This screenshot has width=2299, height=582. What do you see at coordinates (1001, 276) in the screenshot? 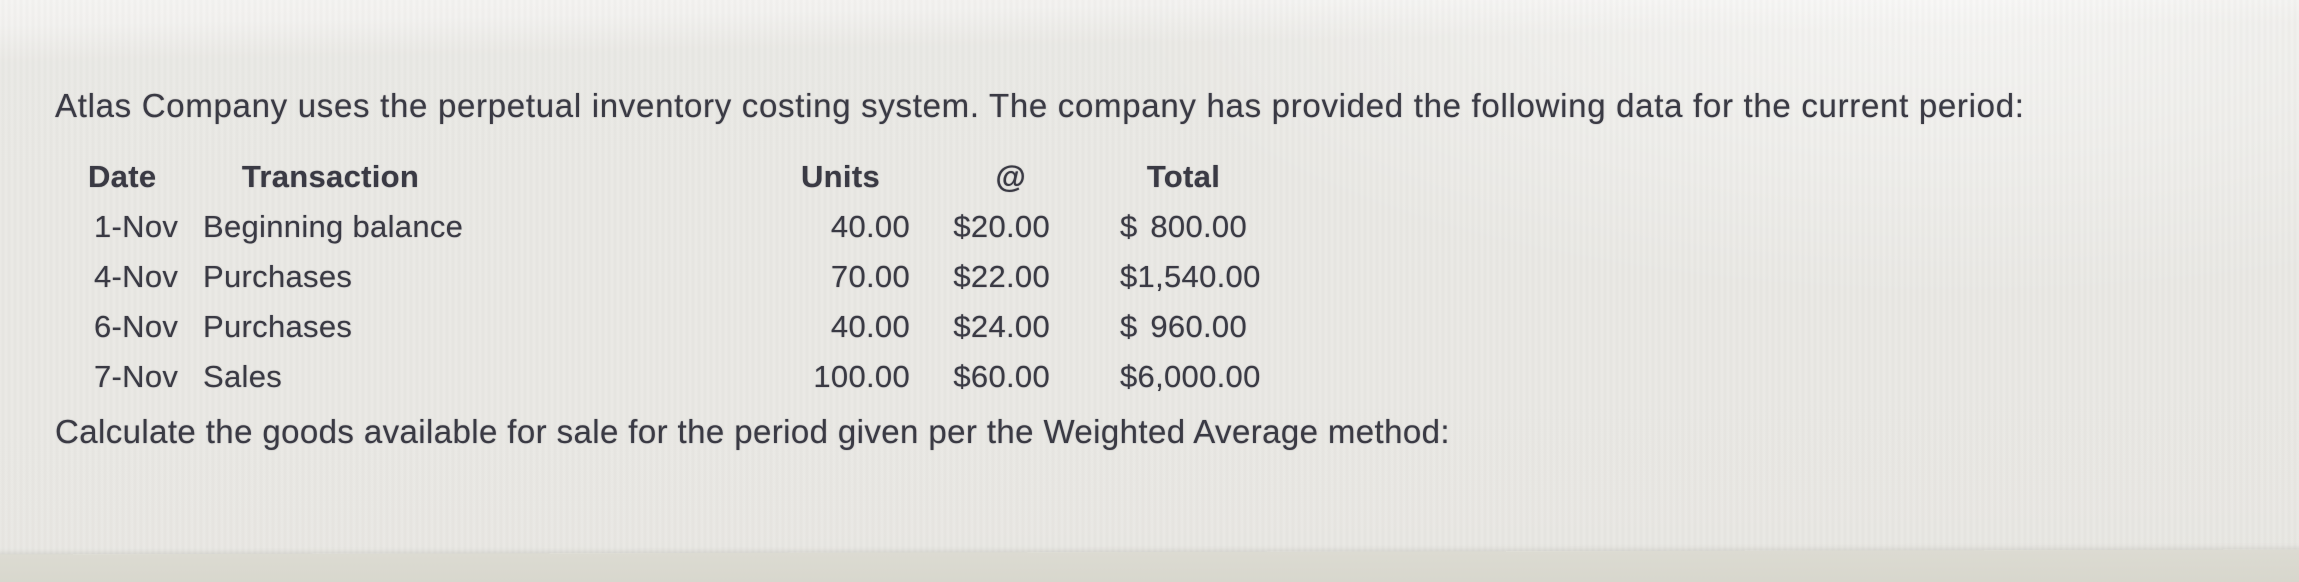
I see `unit-cost-cell: $22.00` at bounding box center [1001, 276].